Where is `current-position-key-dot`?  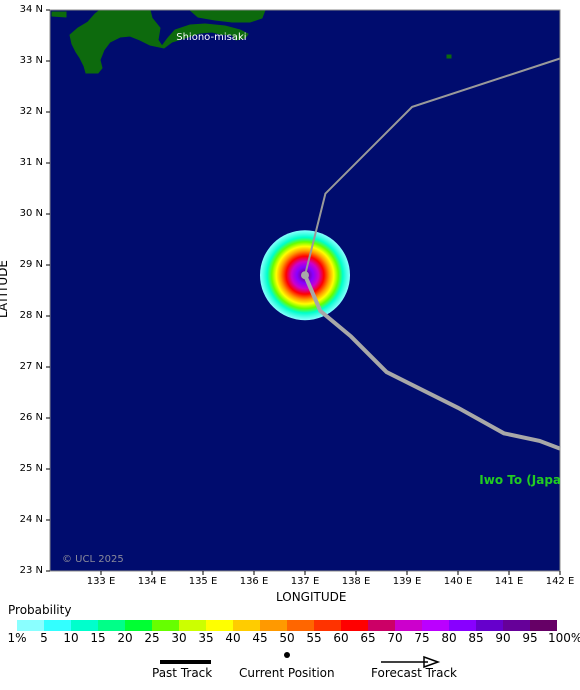
current-position-key-dot is located at coordinates (287, 655).